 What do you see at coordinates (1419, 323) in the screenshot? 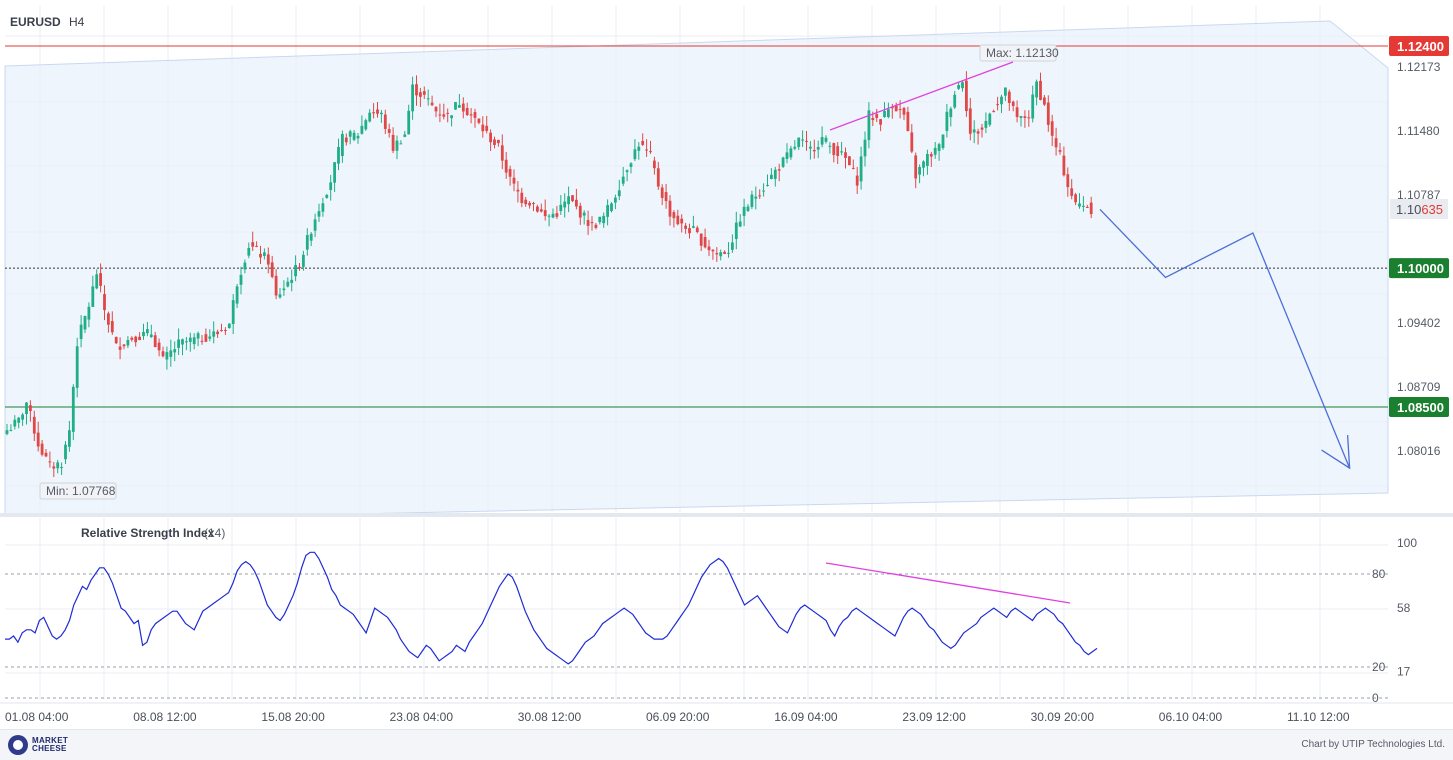
I see `price-tick-label: 1.09402` at bounding box center [1419, 323].